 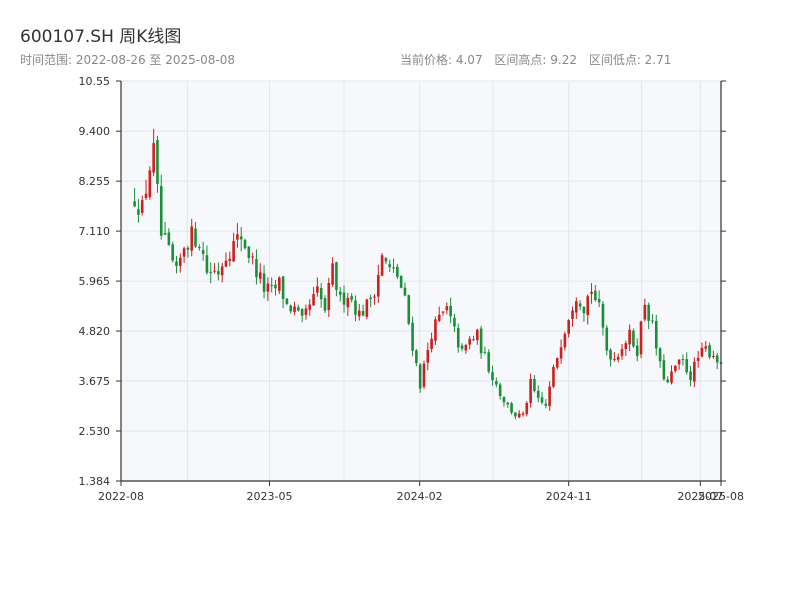 I want to click on x-tick-label: 2025-08, so click(x=721, y=496).